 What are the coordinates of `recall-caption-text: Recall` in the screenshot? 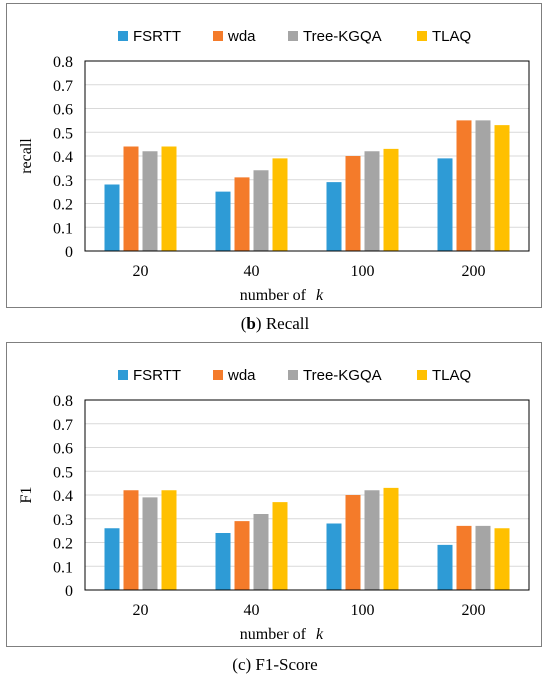 It's located at (287, 323).